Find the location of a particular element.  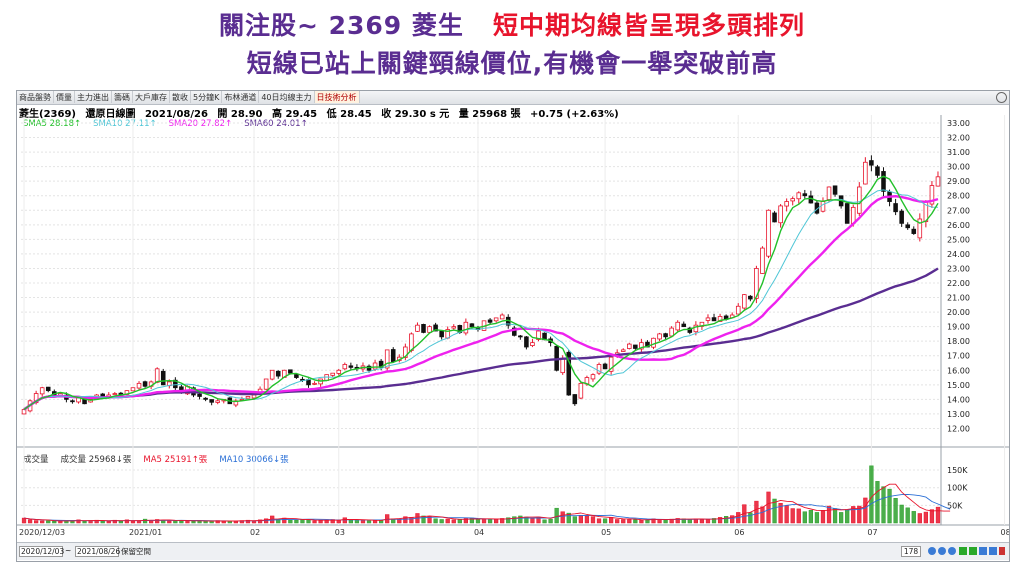

price-tick-label: 30.00 is located at coordinates (958, 167).